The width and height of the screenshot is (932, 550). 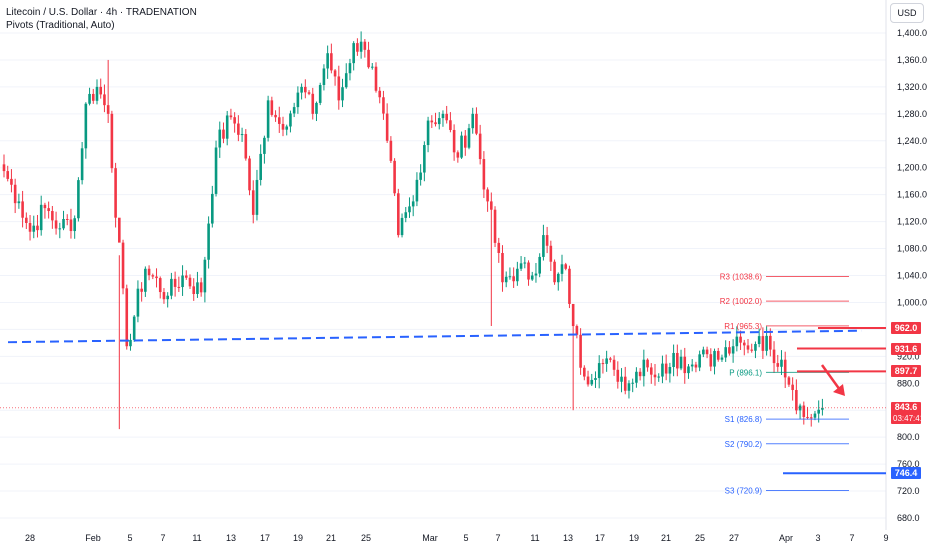 I want to click on level-tag: 962.0, so click(x=906, y=328).